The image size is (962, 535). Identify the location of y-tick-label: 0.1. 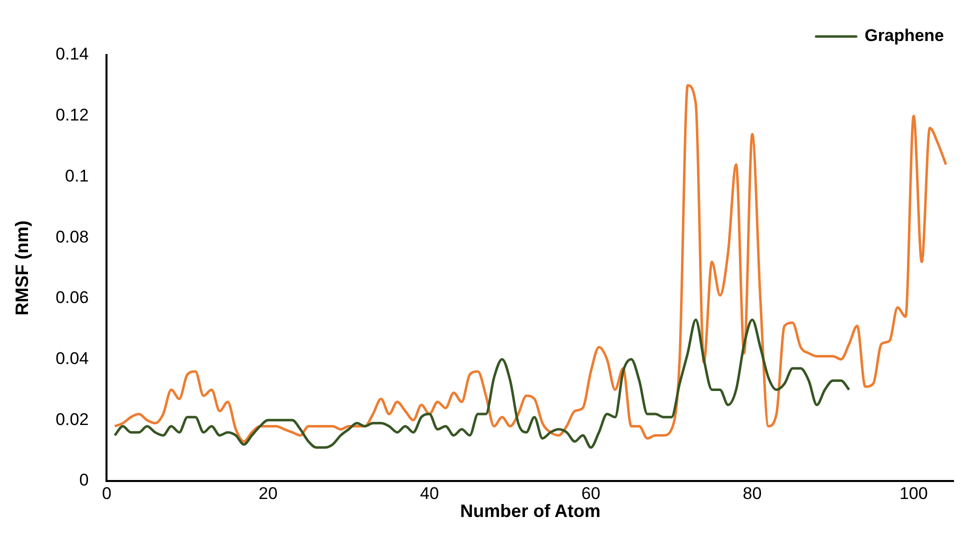
(77, 176).